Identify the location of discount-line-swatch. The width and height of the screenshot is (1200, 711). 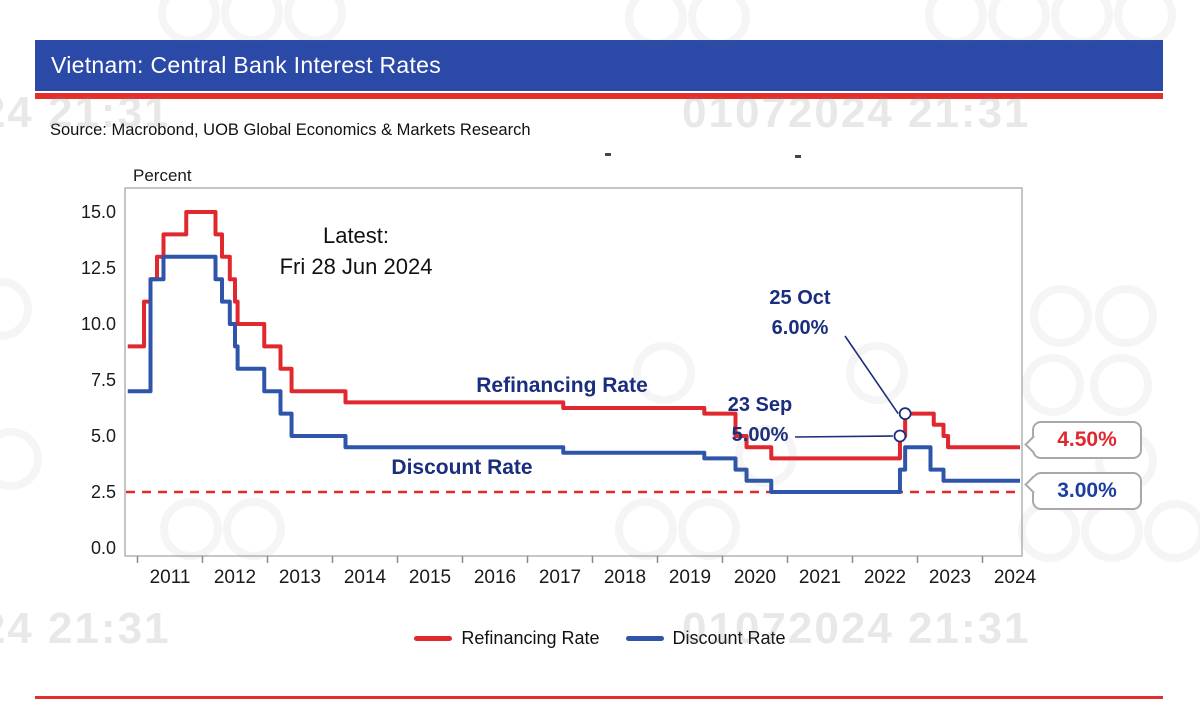
(644, 638).